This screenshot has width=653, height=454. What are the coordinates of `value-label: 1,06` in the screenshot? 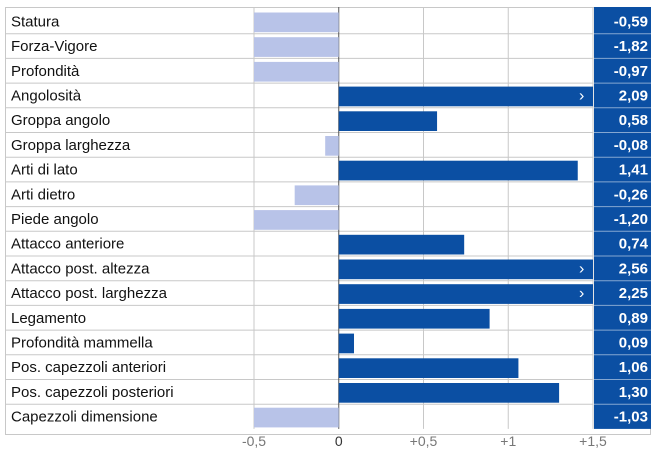 It's located at (633, 367).